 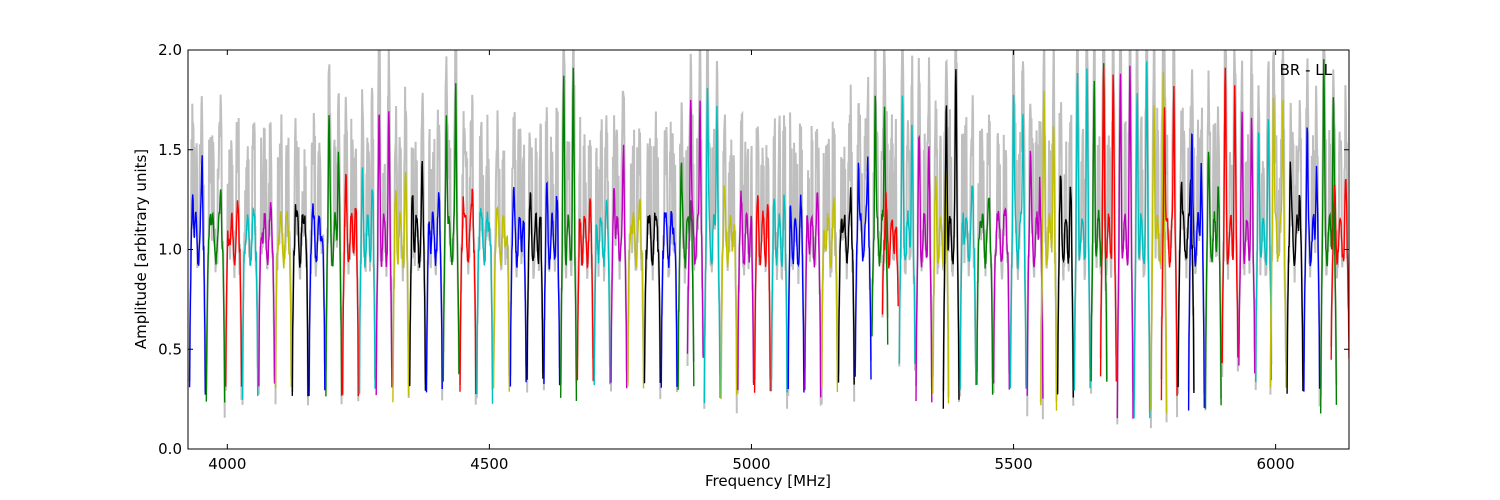 I want to click on y-axis-label: Amplitude [arbitrary units], so click(x=141, y=249).